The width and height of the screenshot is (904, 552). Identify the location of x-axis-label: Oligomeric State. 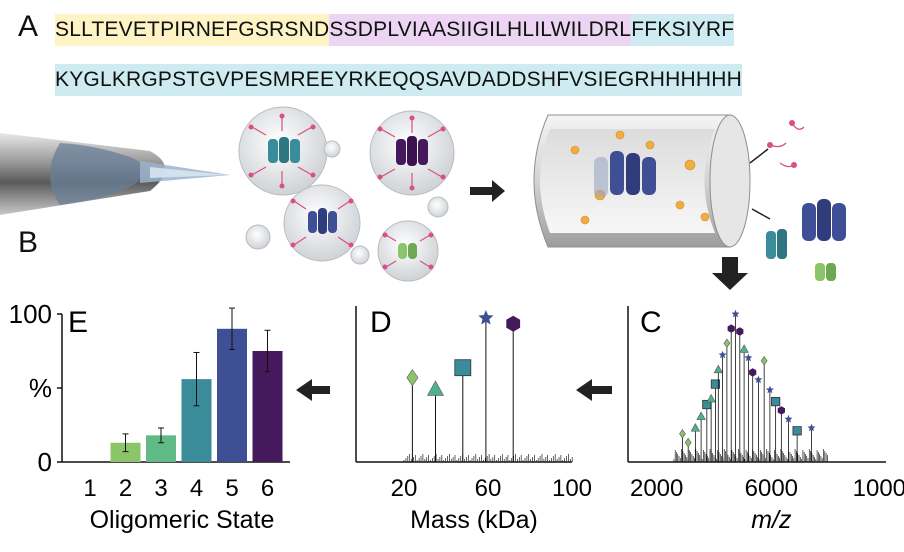
(182, 520).